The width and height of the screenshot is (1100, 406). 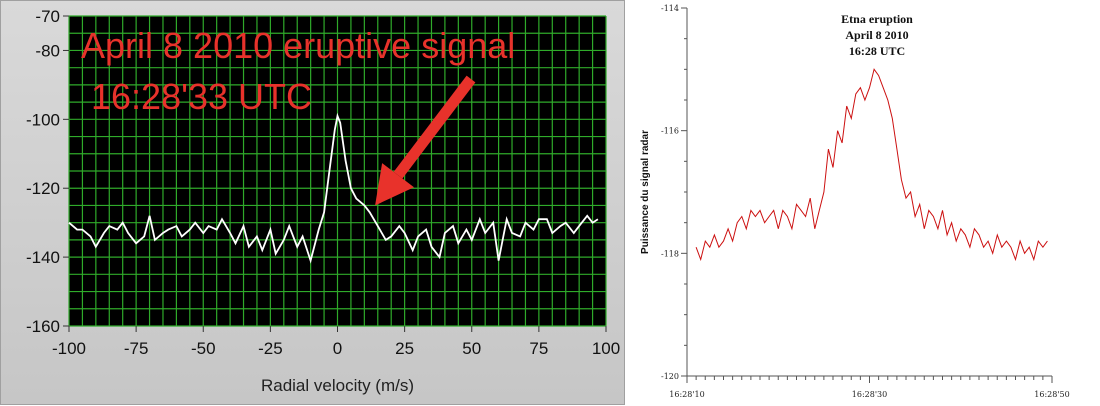 What do you see at coordinates (869, 394) in the screenshot?
I see `x-tick-label: 16:28'30` at bounding box center [869, 394].